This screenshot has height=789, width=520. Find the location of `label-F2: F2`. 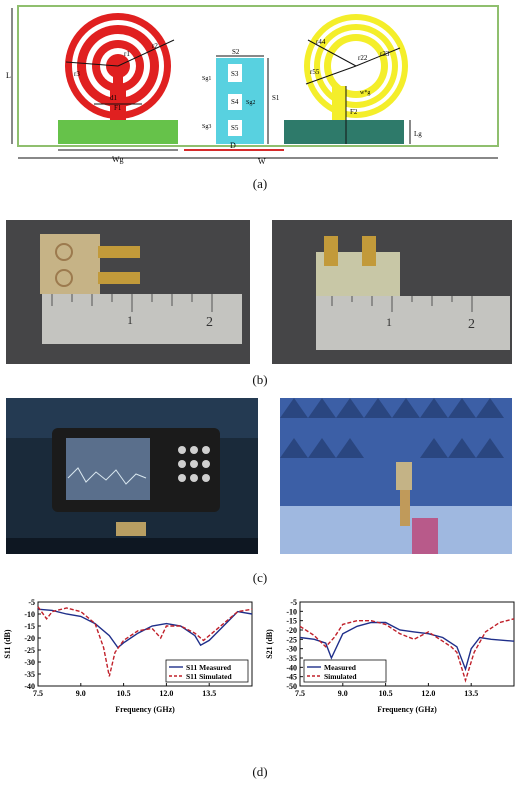

label-F2: F2 is located at coordinates (354, 112).